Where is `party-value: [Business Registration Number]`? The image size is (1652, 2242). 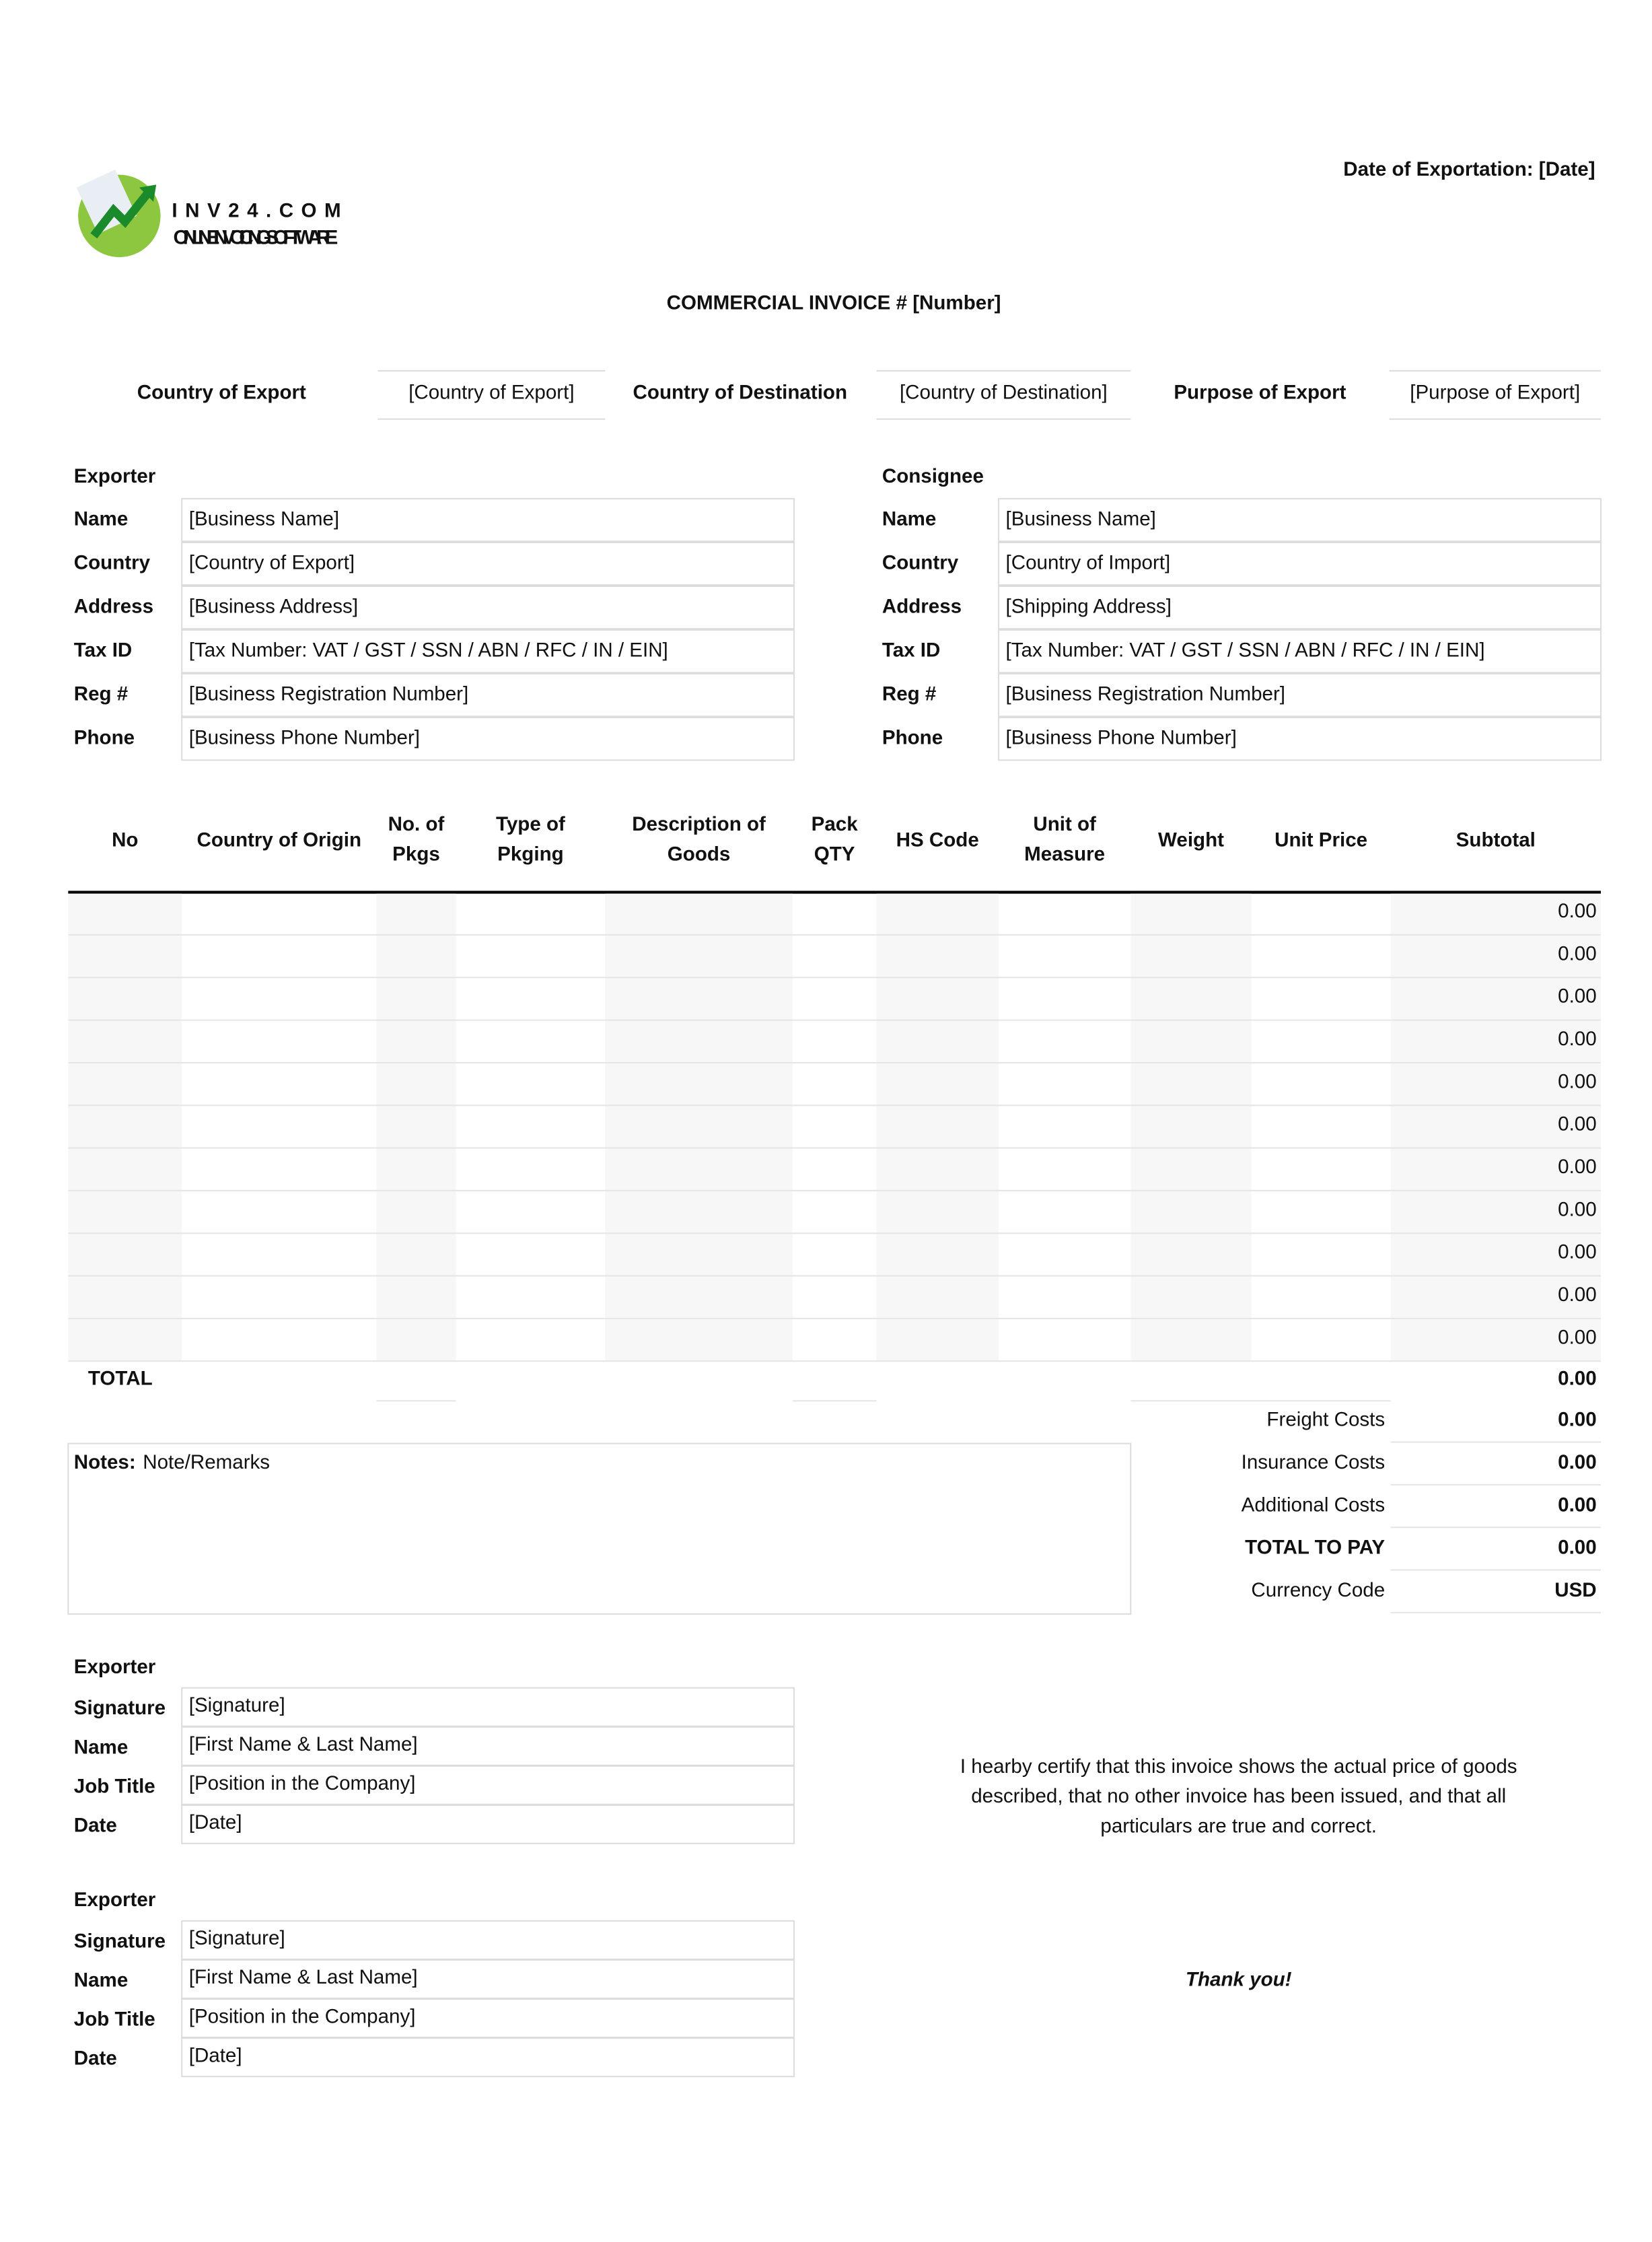 party-value: [Business Registration Number] is located at coordinates (1145, 693).